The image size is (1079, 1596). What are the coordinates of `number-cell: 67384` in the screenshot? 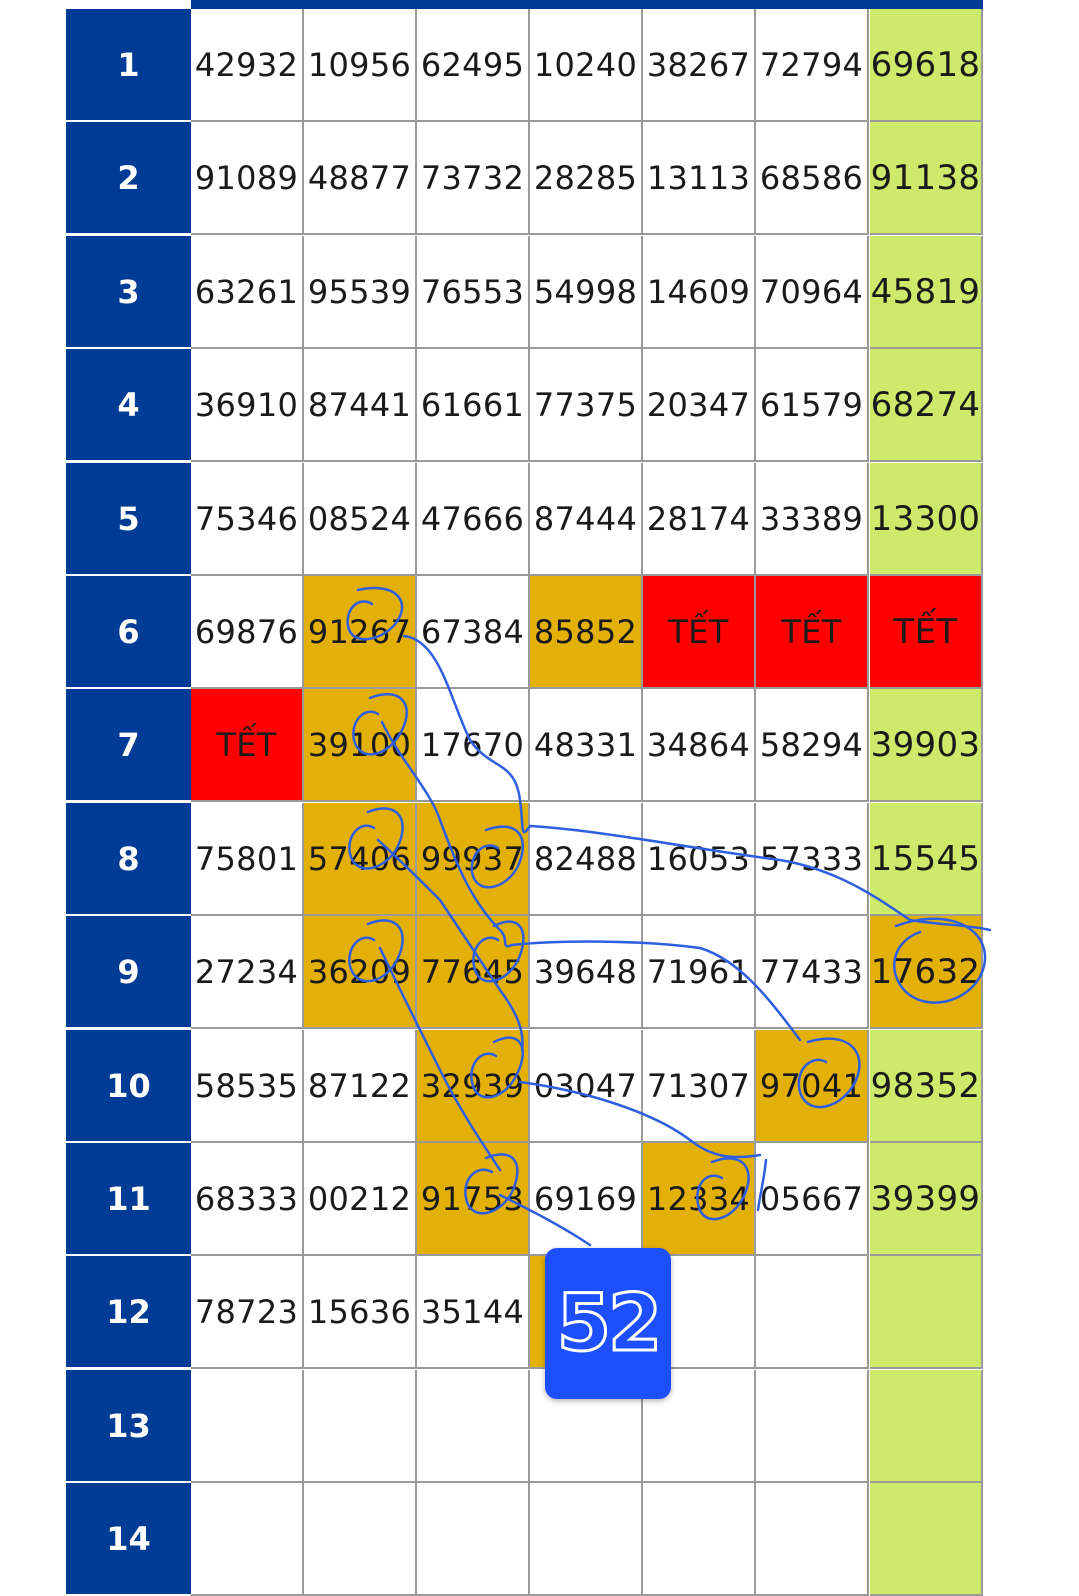 It's located at (473, 632).